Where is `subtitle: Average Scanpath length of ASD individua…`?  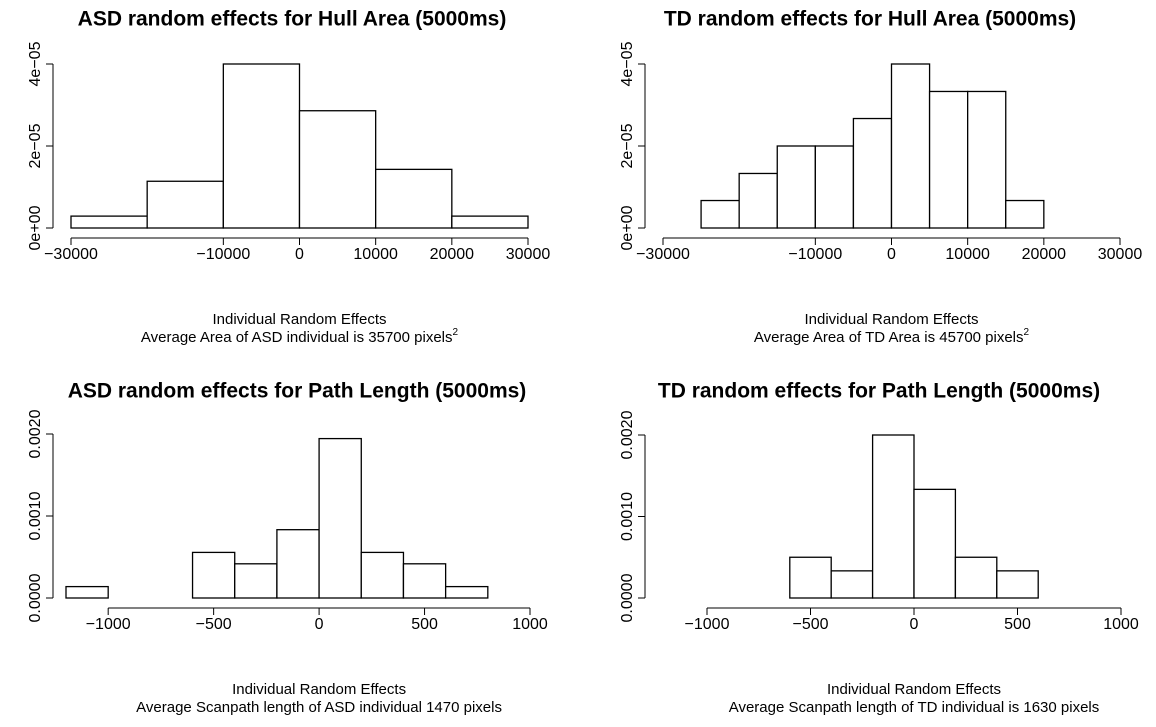
subtitle: Average Scanpath length of ASD individua… is located at coordinates (319, 707).